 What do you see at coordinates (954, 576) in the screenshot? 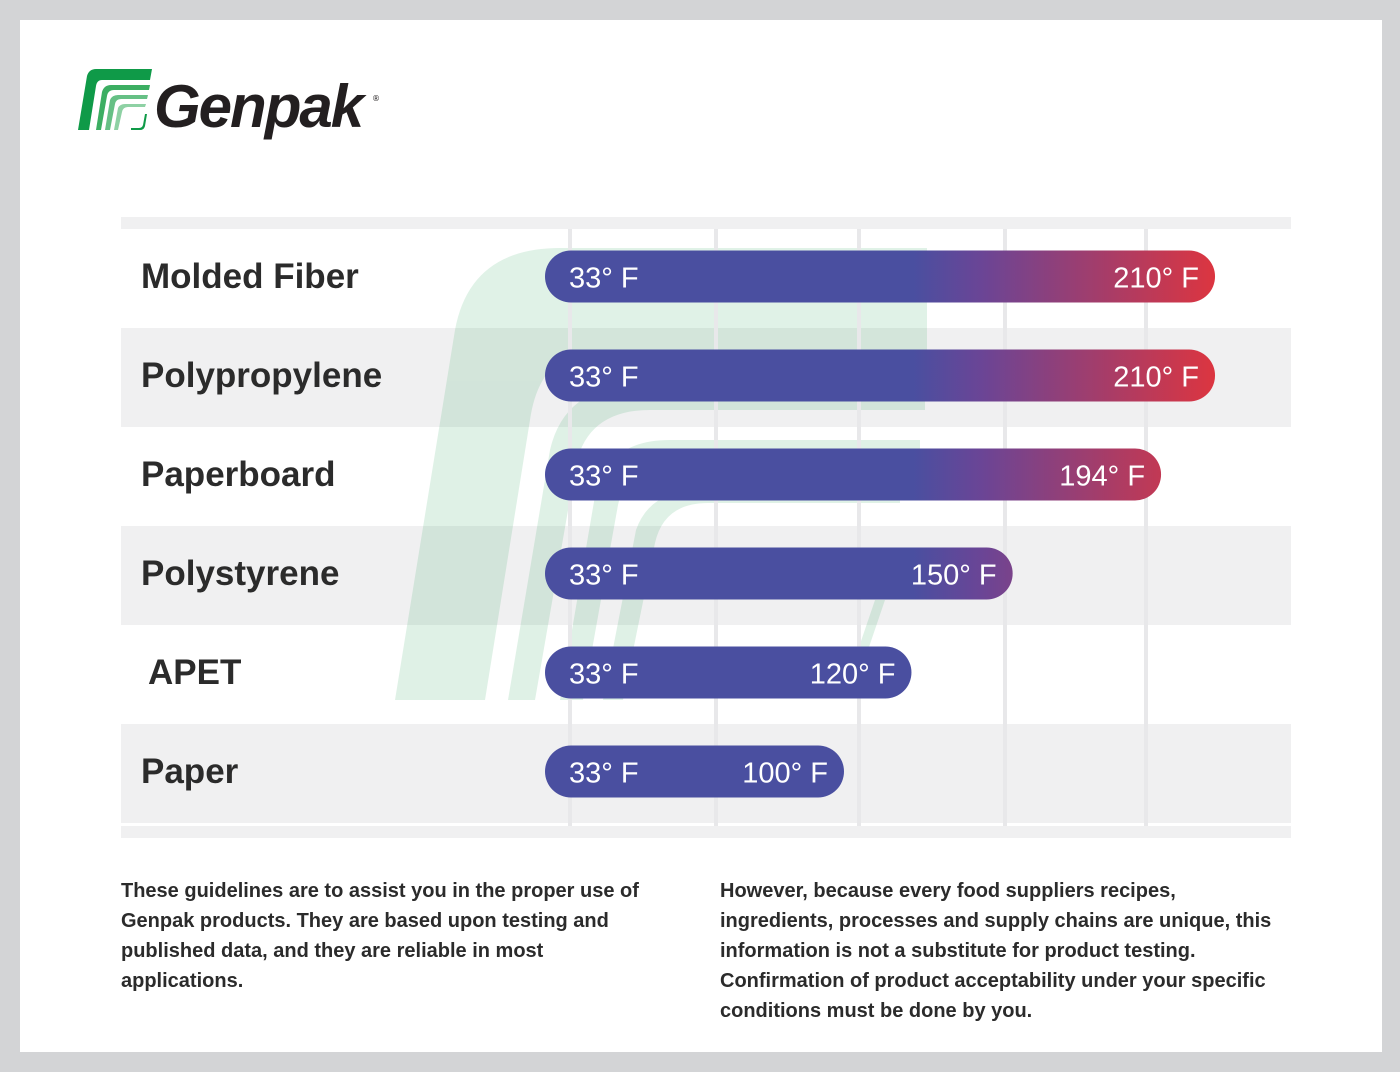
I see `max-label: 150° F` at bounding box center [954, 576].